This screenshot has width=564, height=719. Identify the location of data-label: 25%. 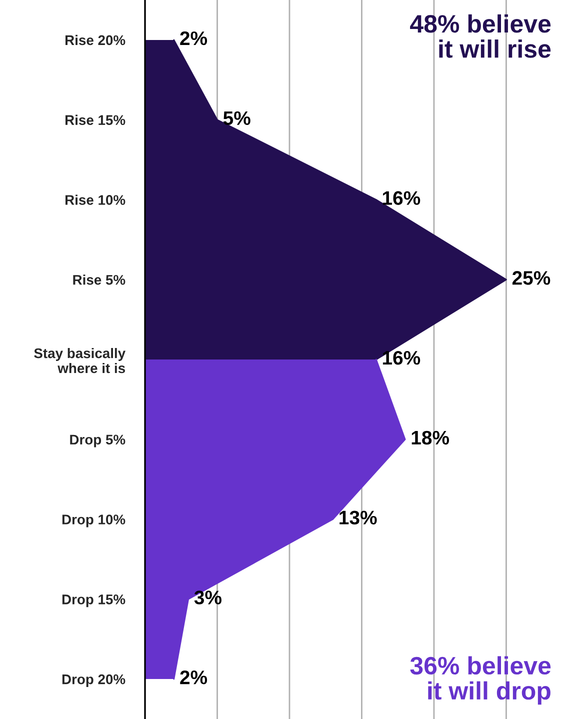
(531, 278).